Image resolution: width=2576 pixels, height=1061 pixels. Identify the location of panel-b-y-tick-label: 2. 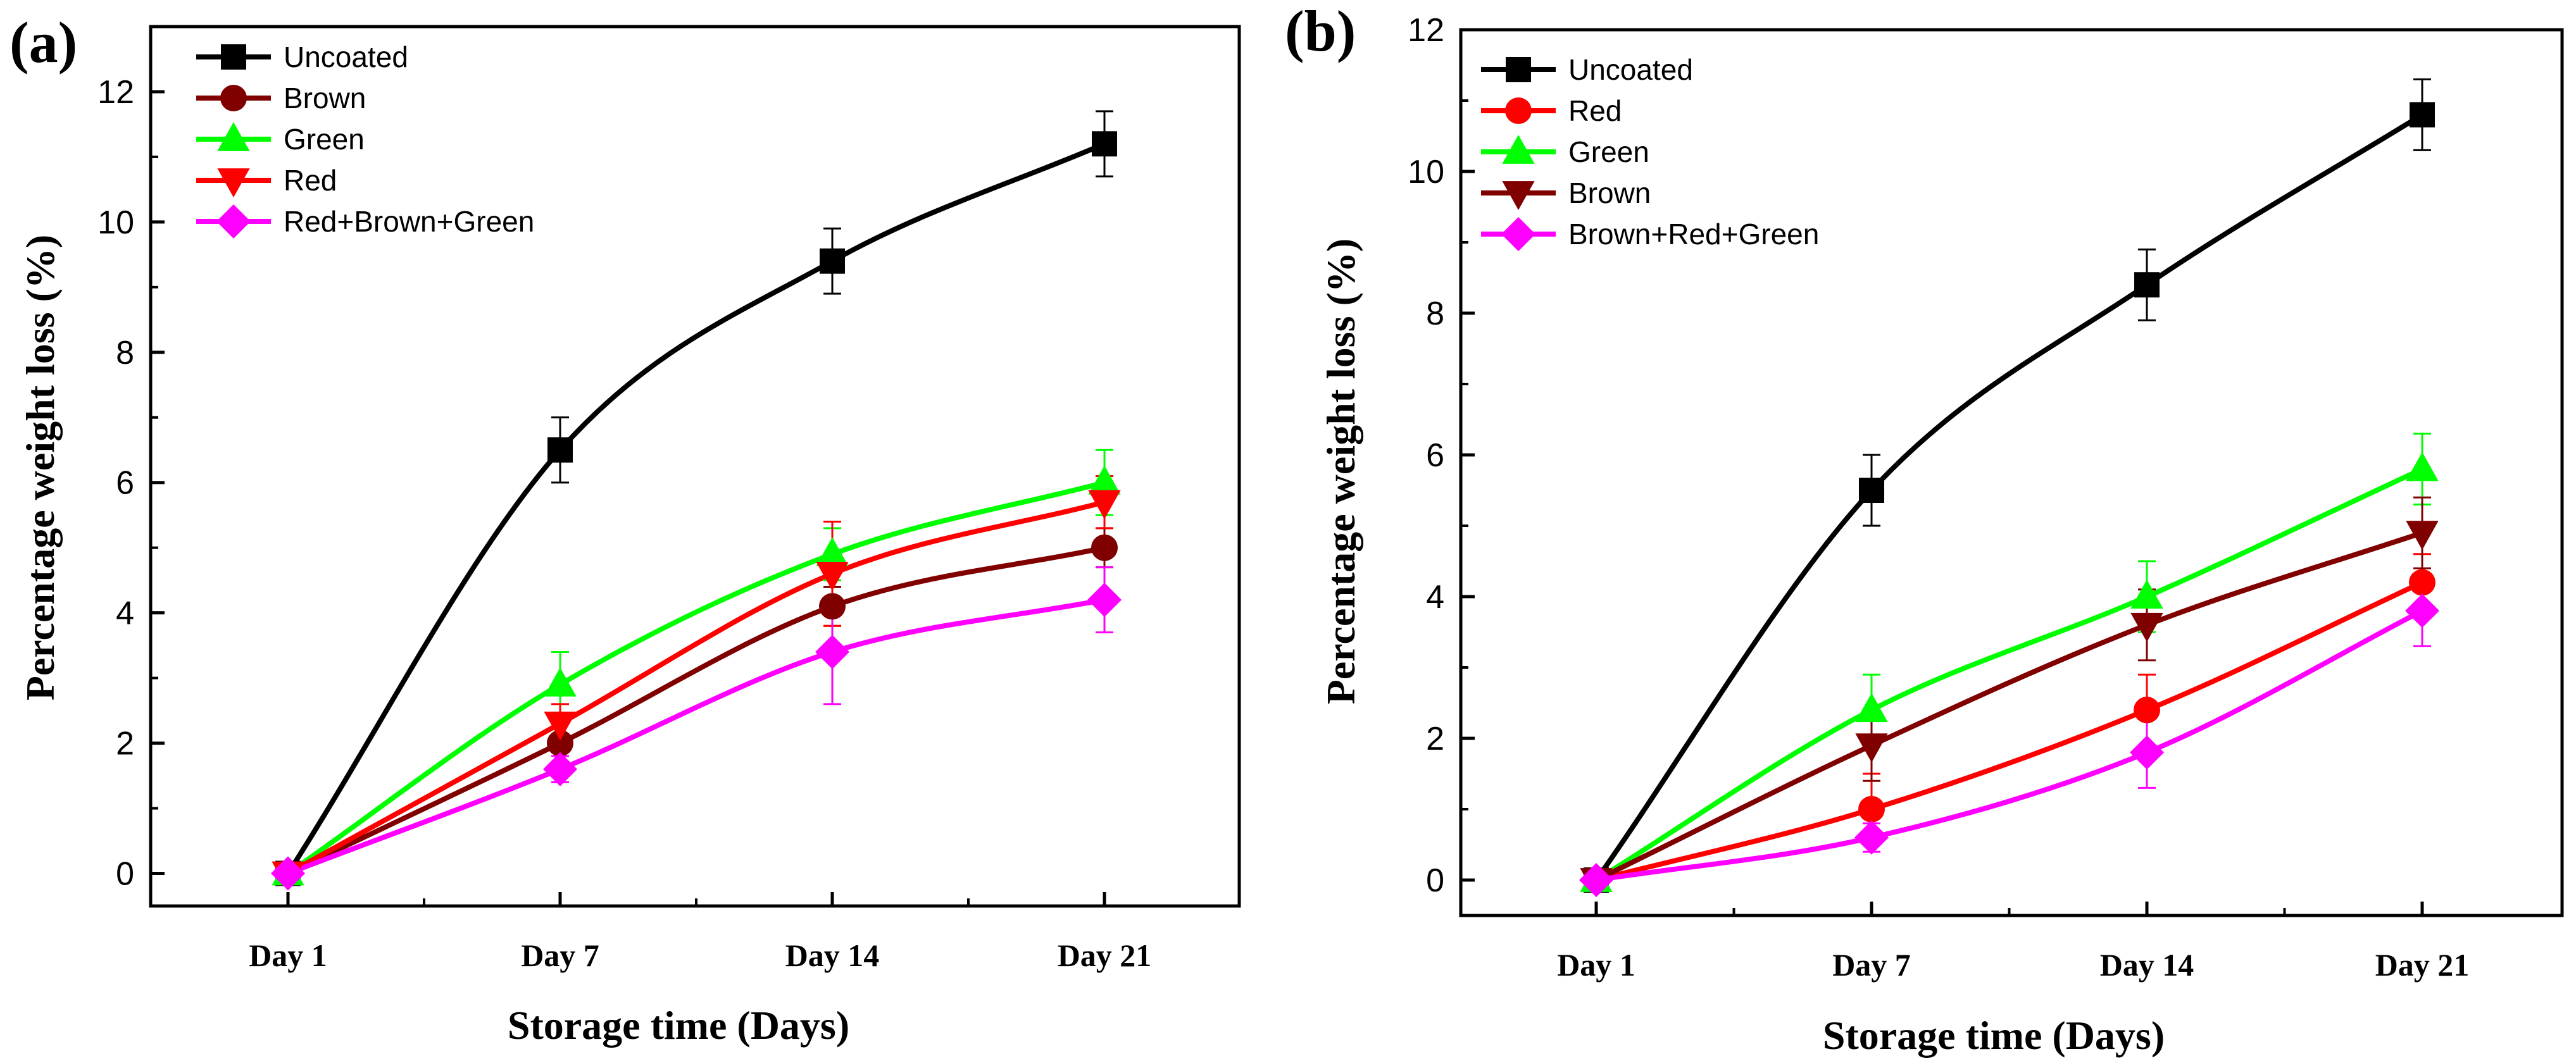
(1435, 739).